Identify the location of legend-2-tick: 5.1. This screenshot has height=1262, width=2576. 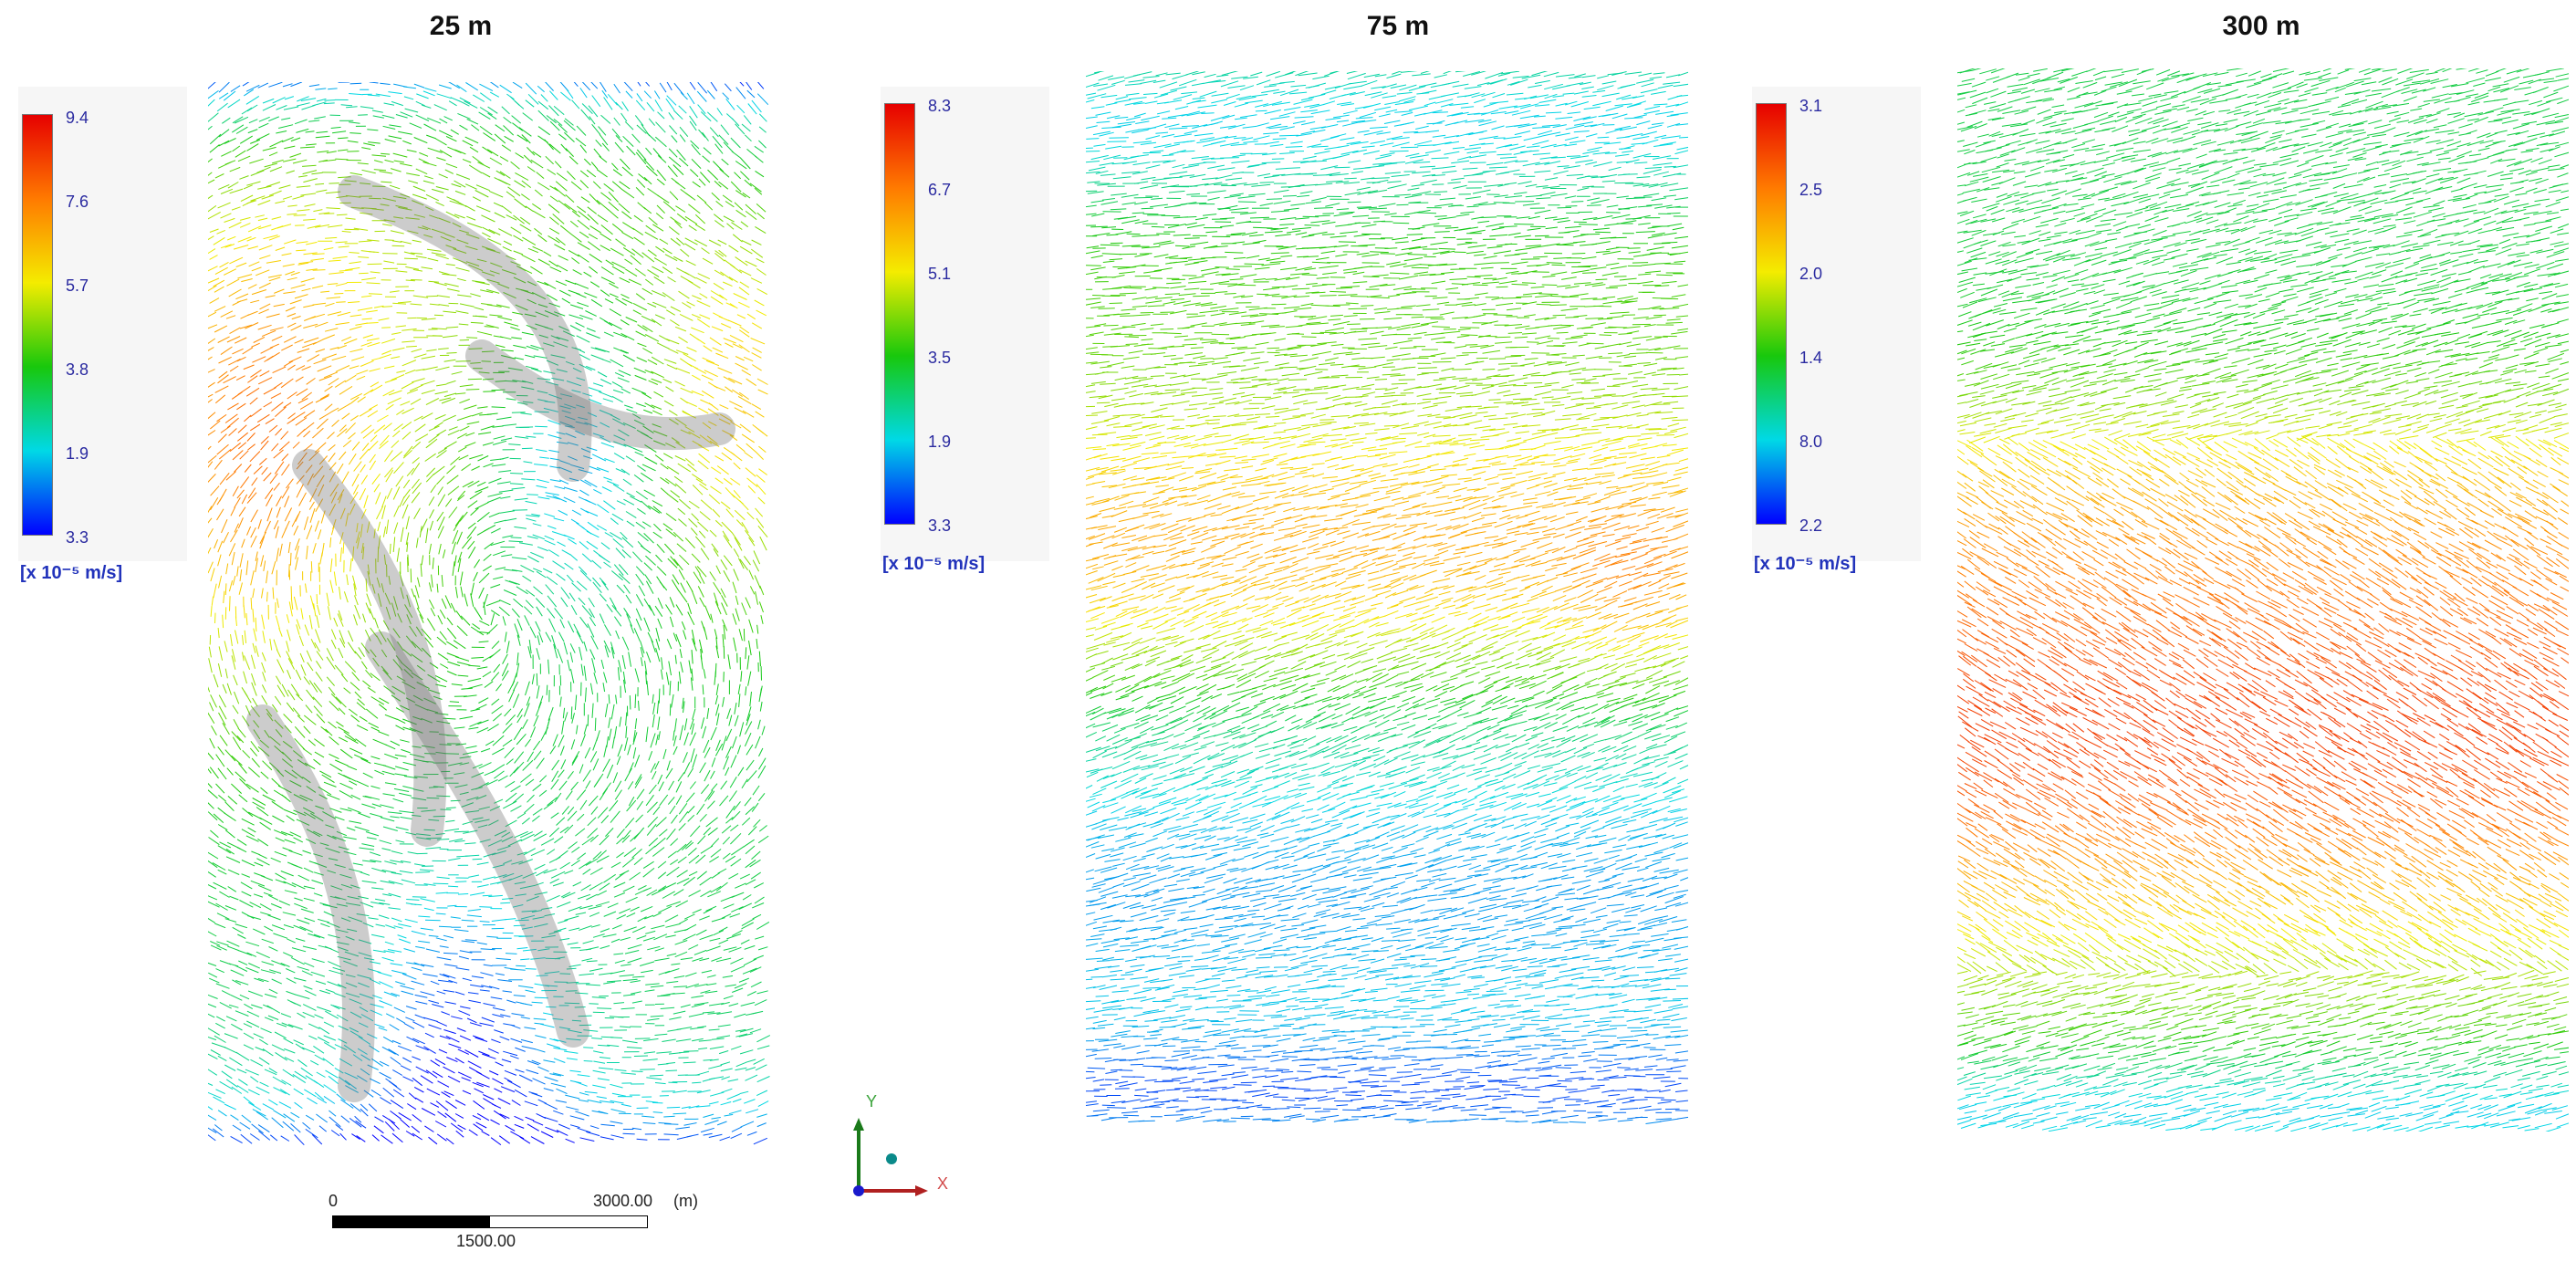
(940, 274).